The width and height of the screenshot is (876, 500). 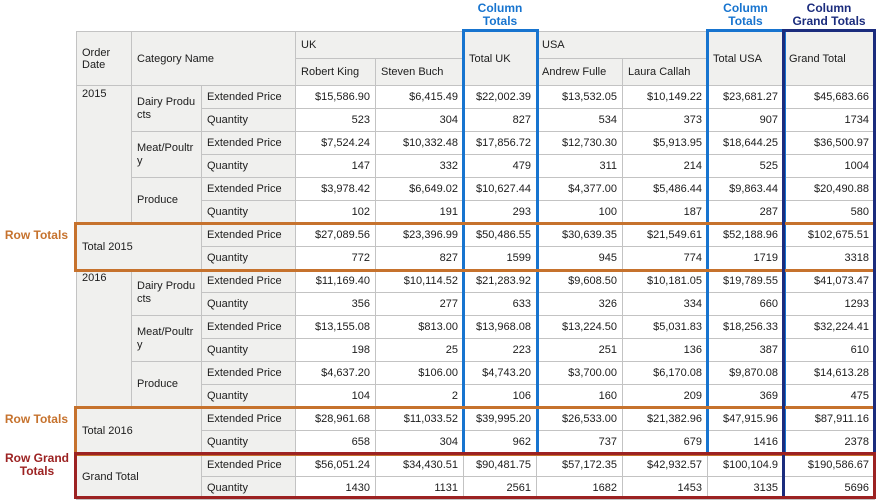 What do you see at coordinates (746, 488) in the screenshot?
I see `value-cell: 3135` at bounding box center [746, 488].